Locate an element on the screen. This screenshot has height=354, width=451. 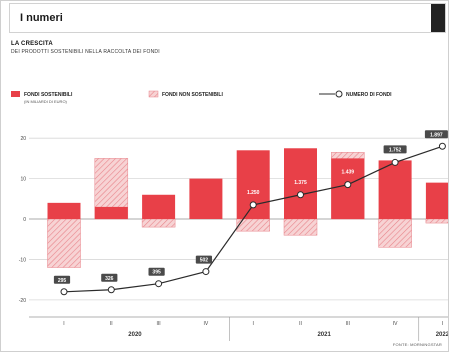
year-label: 2021 is located at coordinates (324, 335).